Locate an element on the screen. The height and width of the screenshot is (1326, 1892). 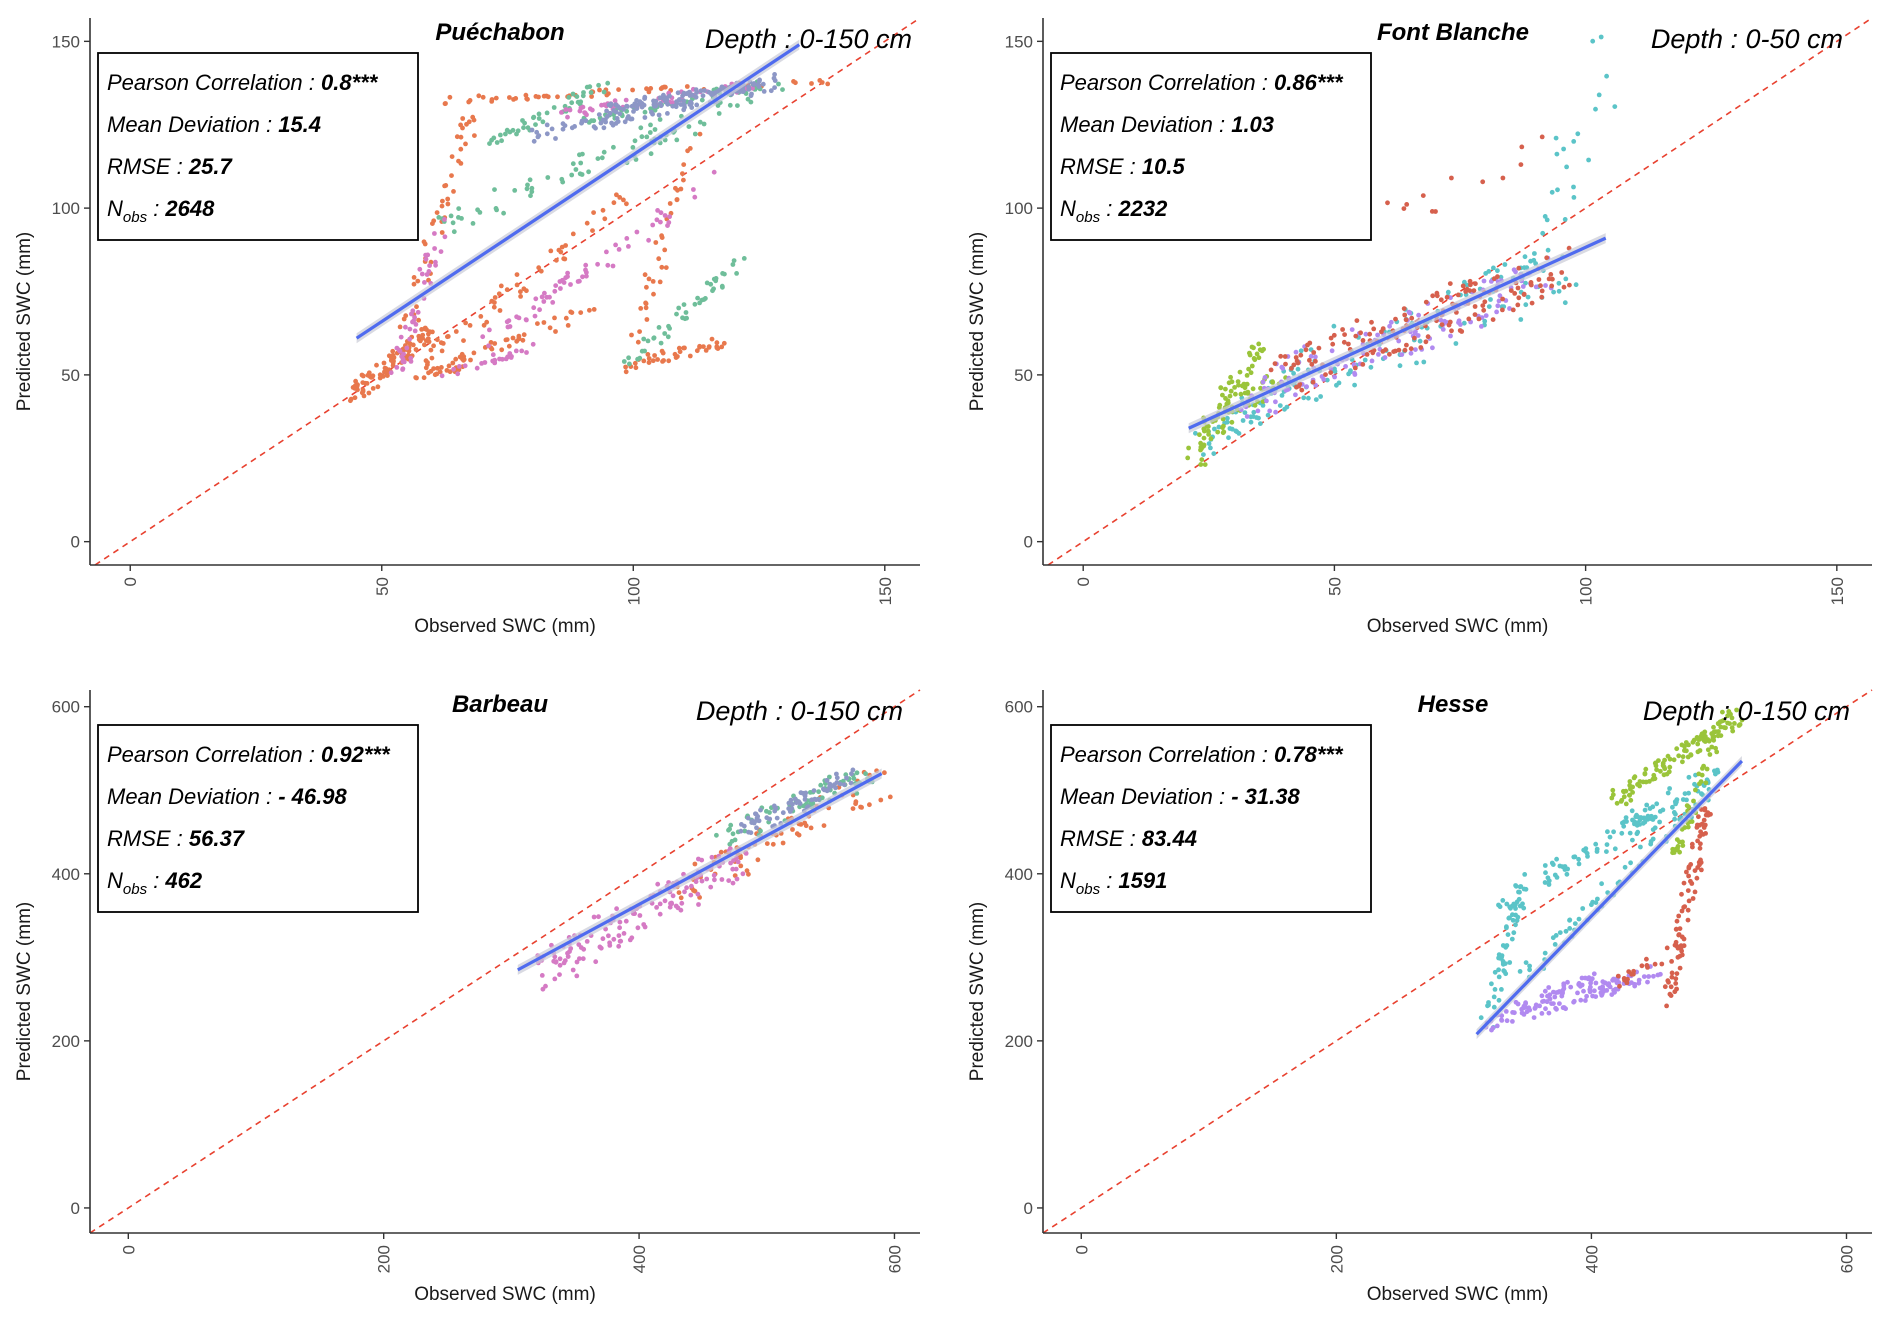
stat-pearson: Pearson Correlation : 0.86*** is located at coordinates (1202, 82).